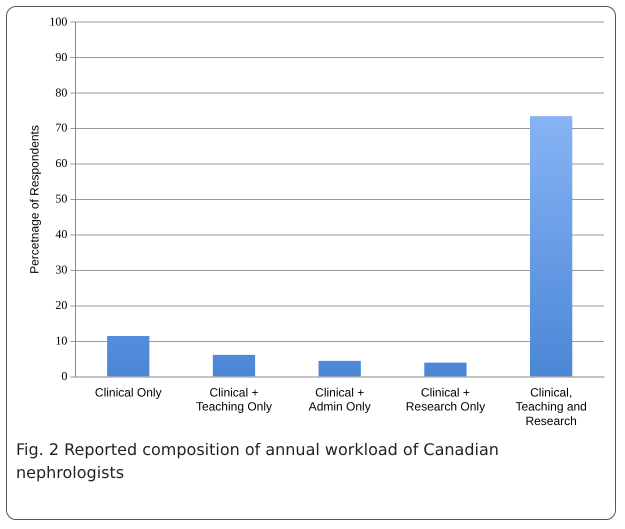  What do you see at coordinates (61, 92) in the screenshot?
I see `y-tick-label: 80` at bounding box center [61, 92].